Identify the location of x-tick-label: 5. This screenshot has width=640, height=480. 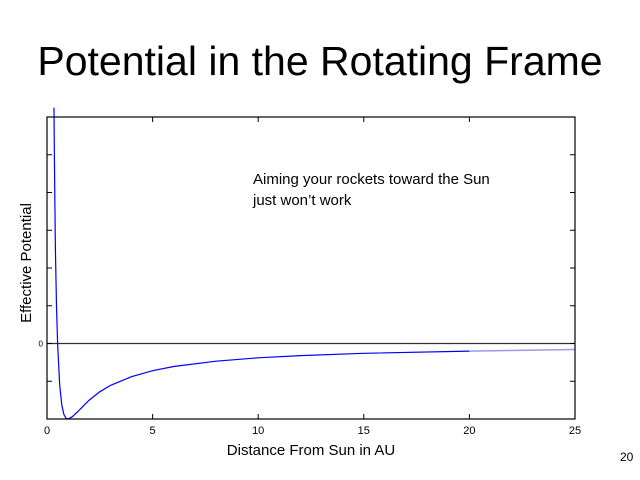
(153, 431).